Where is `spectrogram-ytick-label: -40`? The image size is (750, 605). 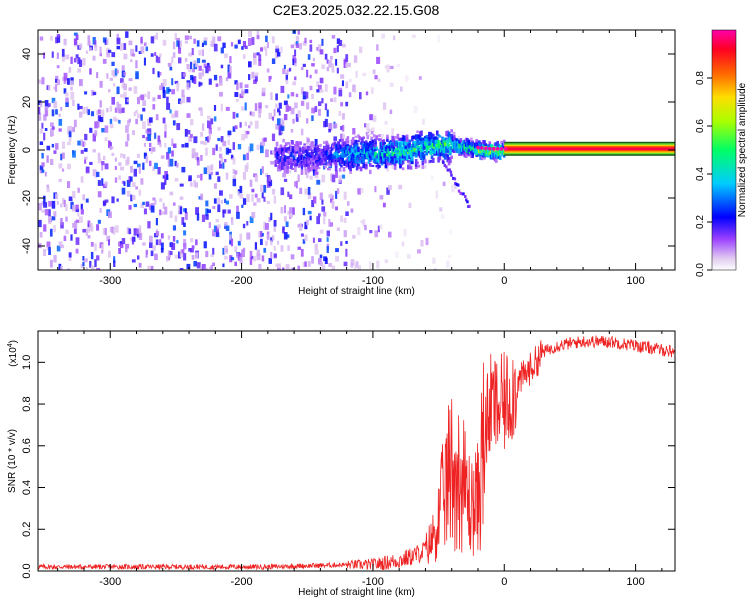 spectrogram-ytick-label: -40 is located at coordinates (27, 246).